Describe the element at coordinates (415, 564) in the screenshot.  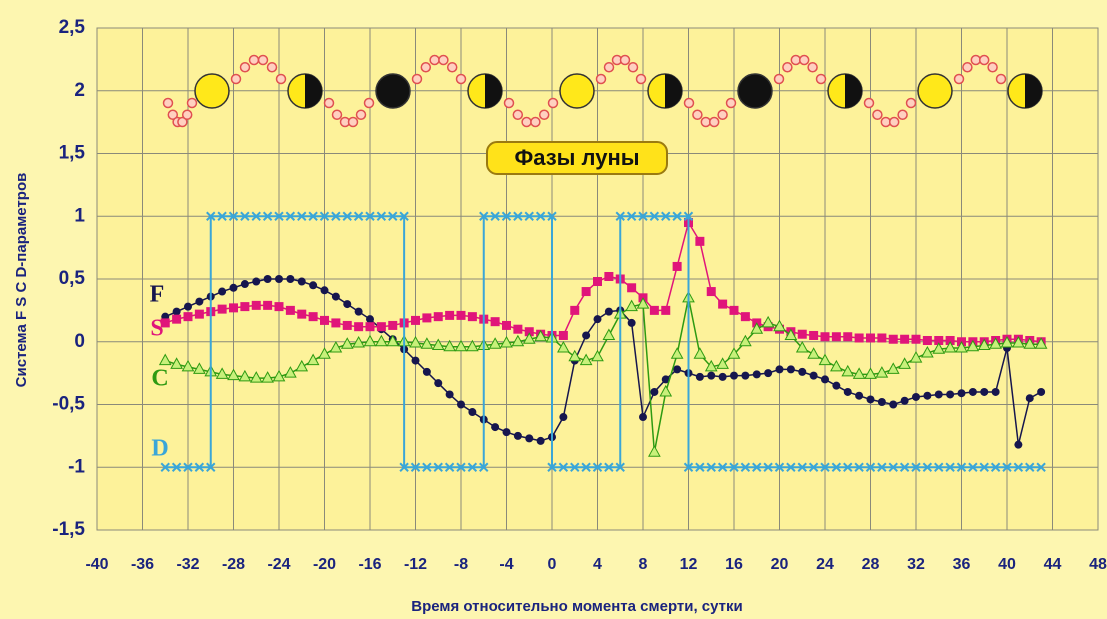
I see `x-tick-label: -12` at that location.